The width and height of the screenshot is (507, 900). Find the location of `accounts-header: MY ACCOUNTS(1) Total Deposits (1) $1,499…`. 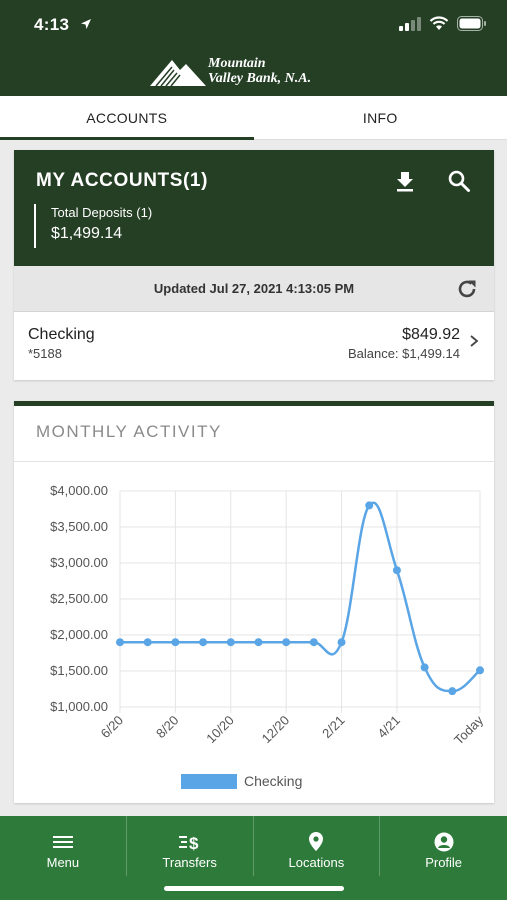

accounts-header: MY ACCOUNTS(1) Total Deposits (1) $1,499… is located at coordinates (254, 208).